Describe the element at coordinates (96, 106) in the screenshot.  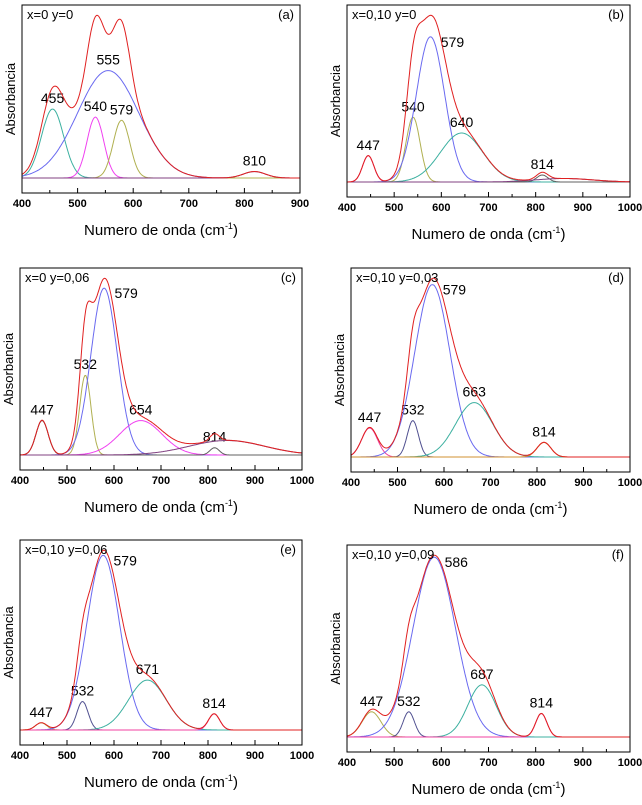
I see `peak-label: 540` at that location.